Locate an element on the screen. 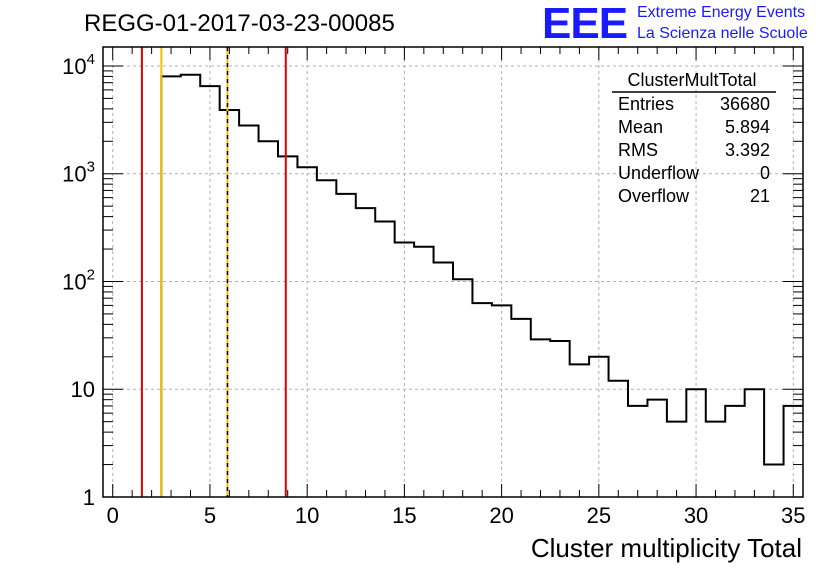  stats-label: Overflow is located at coordinates (654, 196).